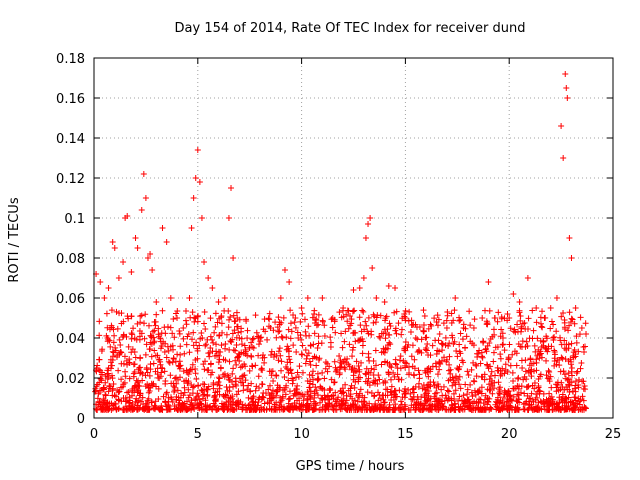  I want to click on x-tick-label: 15, so click(405, 434).